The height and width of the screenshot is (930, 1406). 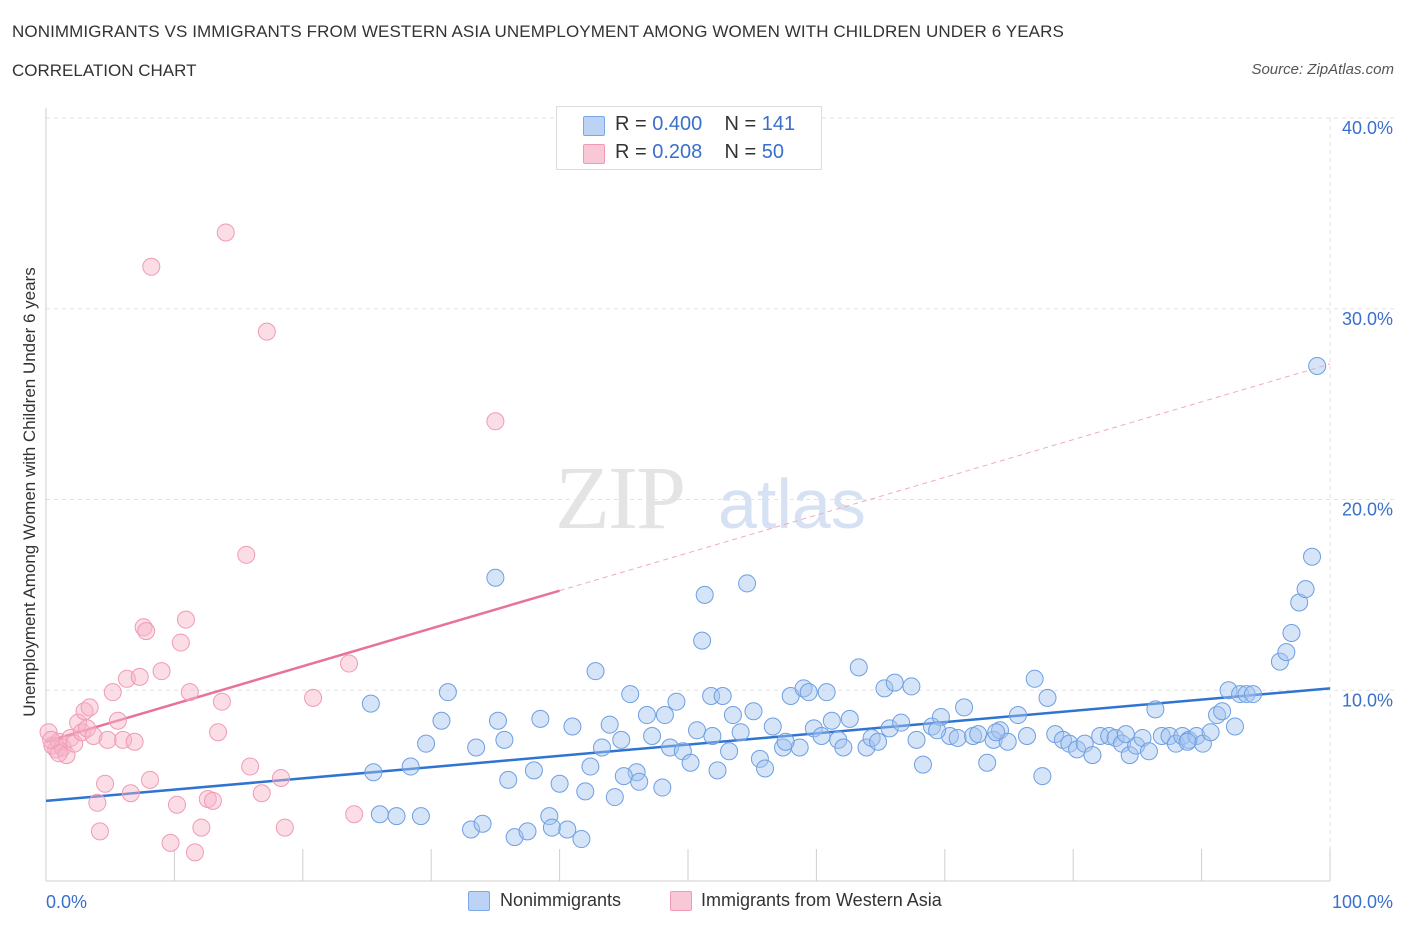 I want to click on legend-r-value: 0.400, so click(x=677, y=124).